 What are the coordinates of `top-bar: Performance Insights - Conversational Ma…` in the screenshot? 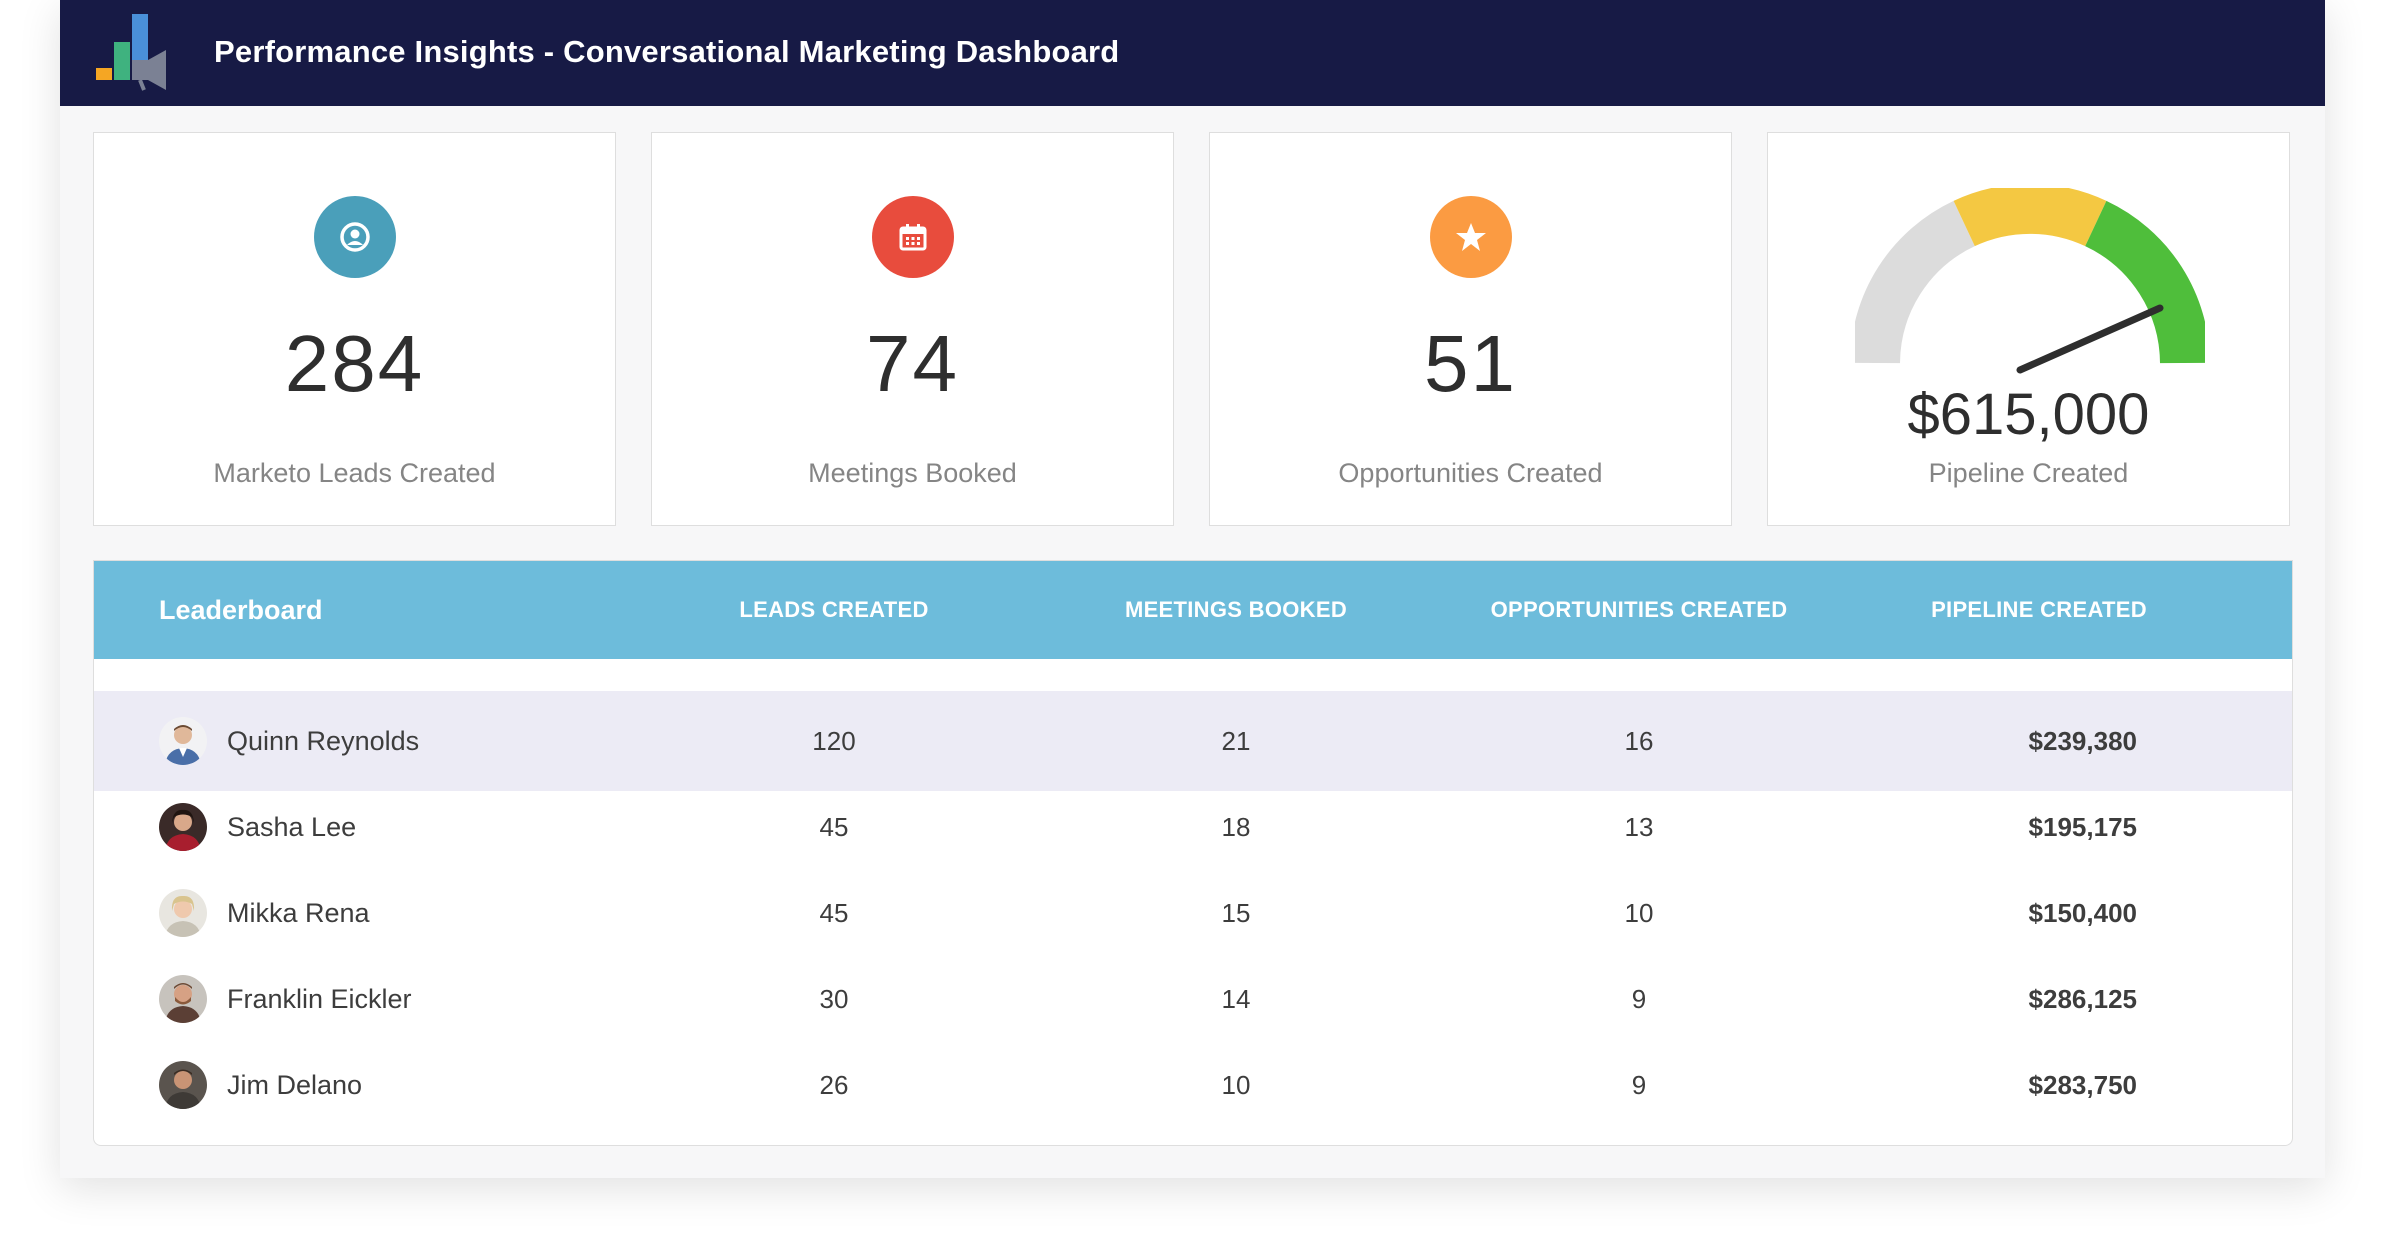 It's located at (1192, 53).